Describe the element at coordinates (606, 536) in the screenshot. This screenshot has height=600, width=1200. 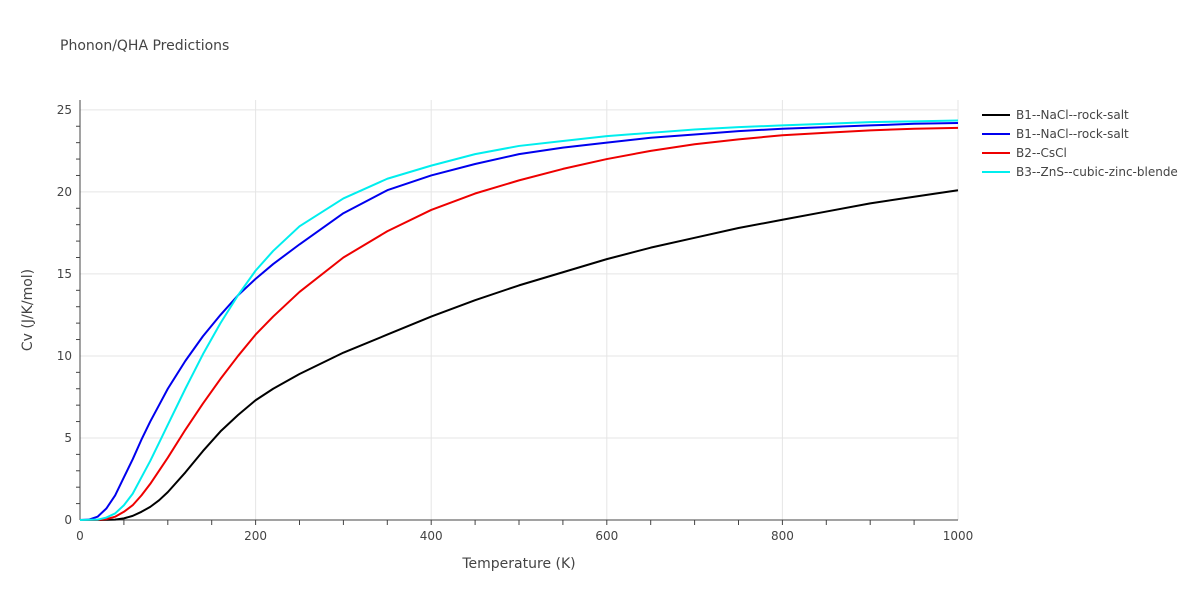
I see `x-tick-label: 600` at that location.